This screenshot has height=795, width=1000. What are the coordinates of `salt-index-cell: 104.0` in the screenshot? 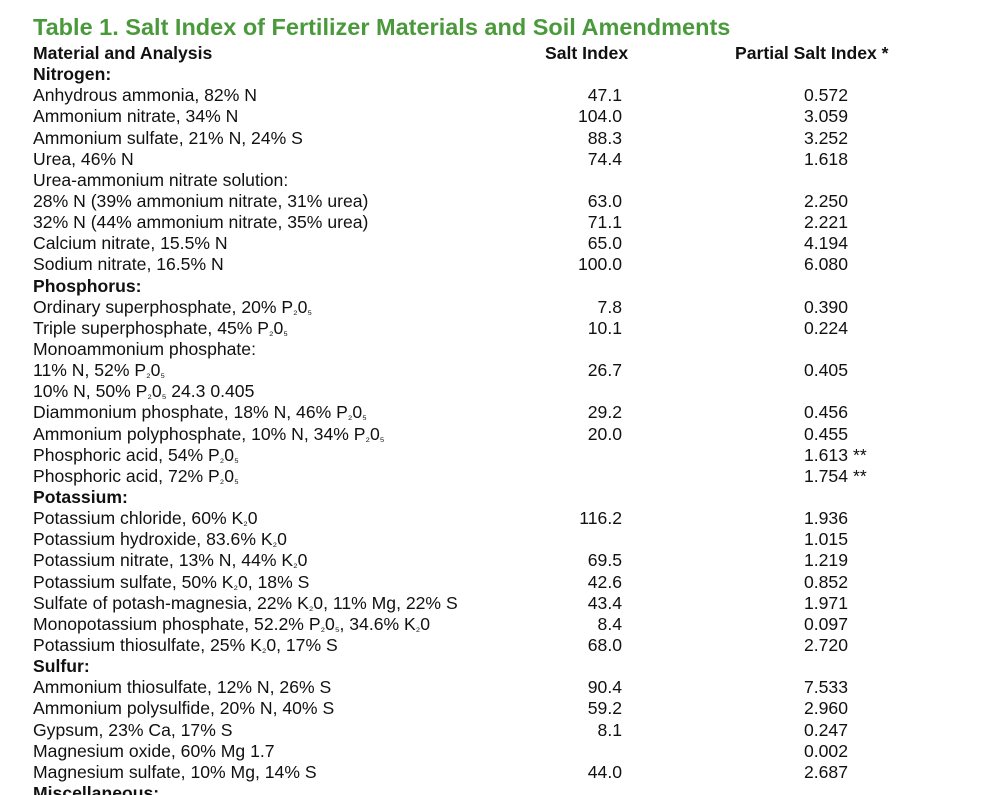 It's located at (599, 116).